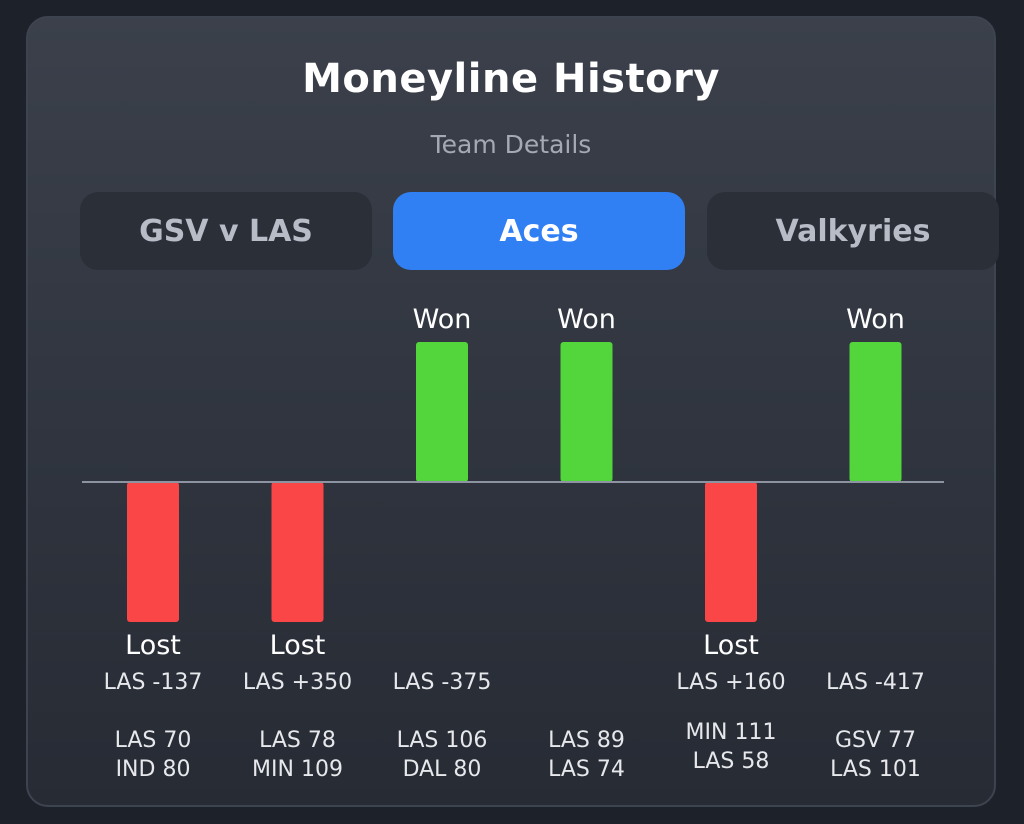  Describe the element at coordinates (853, 231) in the screenshot. I see `tab-valkyries: Valkyries` at that location.